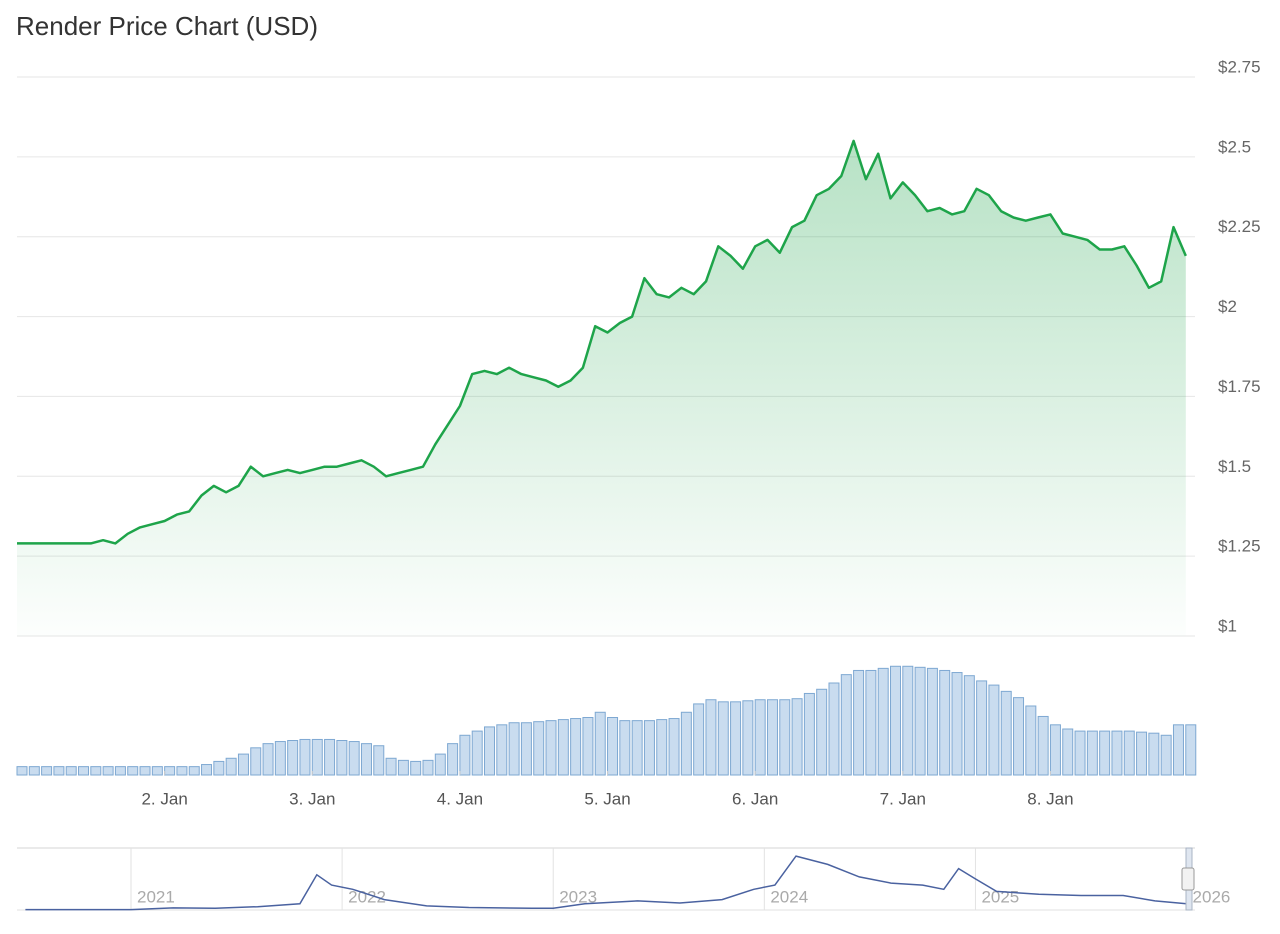 The width and height of the screenshot is (1280, 934). What do you see at coordinates (1227, 306) in the screenshot?
I see `y-tick-label: $2` at bounding box center [1227, 306].